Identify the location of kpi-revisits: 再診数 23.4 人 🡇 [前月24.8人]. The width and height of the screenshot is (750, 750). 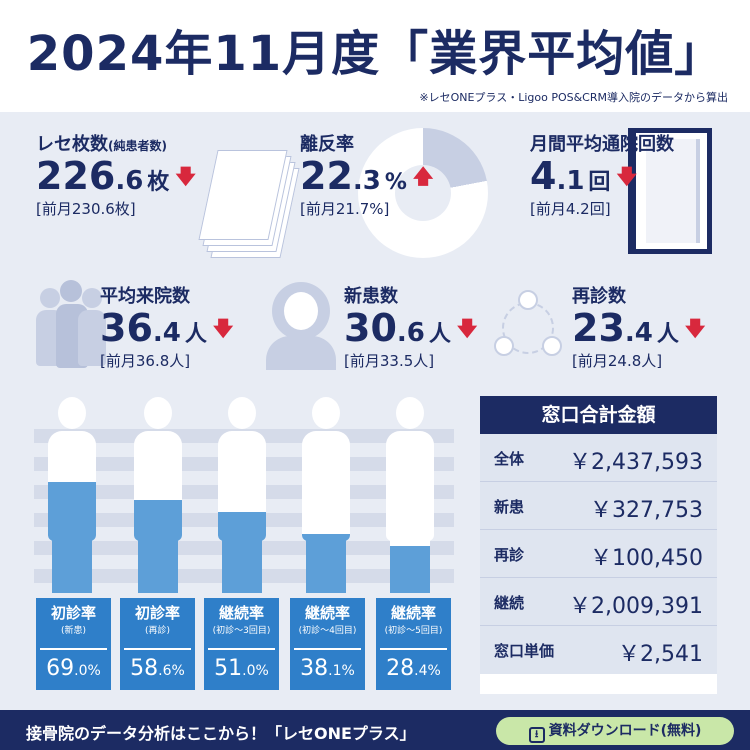
(638, 326).